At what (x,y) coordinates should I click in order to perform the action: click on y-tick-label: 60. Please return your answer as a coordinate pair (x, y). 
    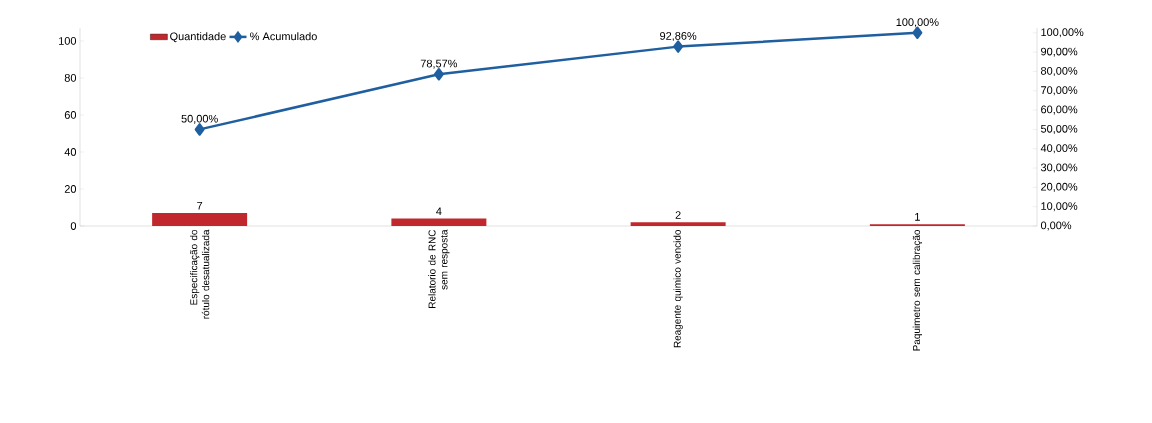
    Looking at the image, I should click on (70, 115).